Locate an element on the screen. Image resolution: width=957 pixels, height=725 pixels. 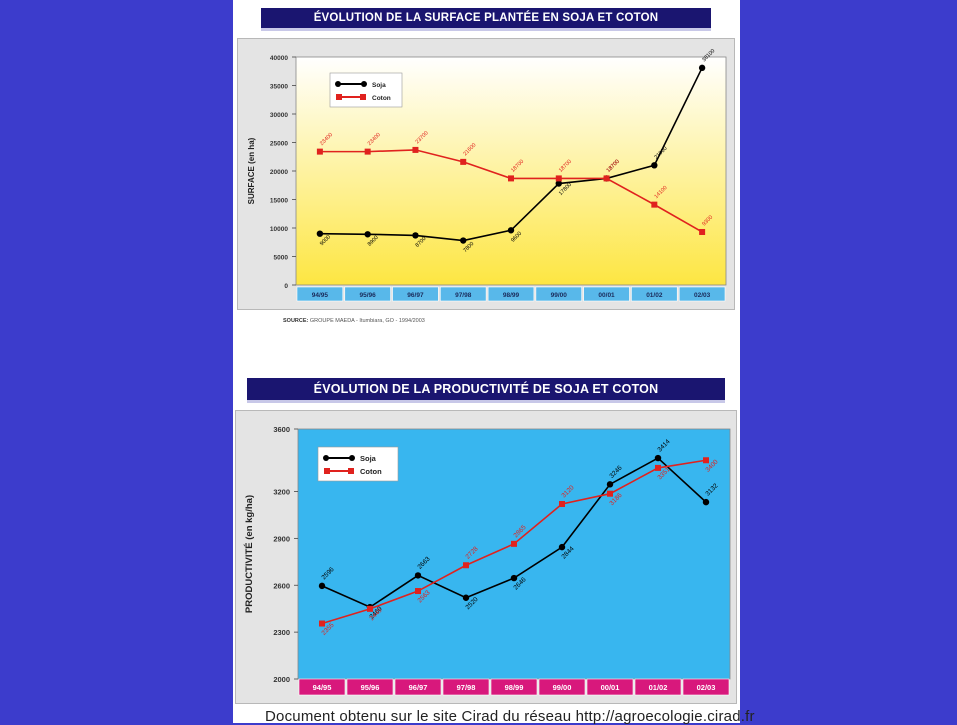
productivity-y-tick-label: 2600 is located at coordinates (281, 585).